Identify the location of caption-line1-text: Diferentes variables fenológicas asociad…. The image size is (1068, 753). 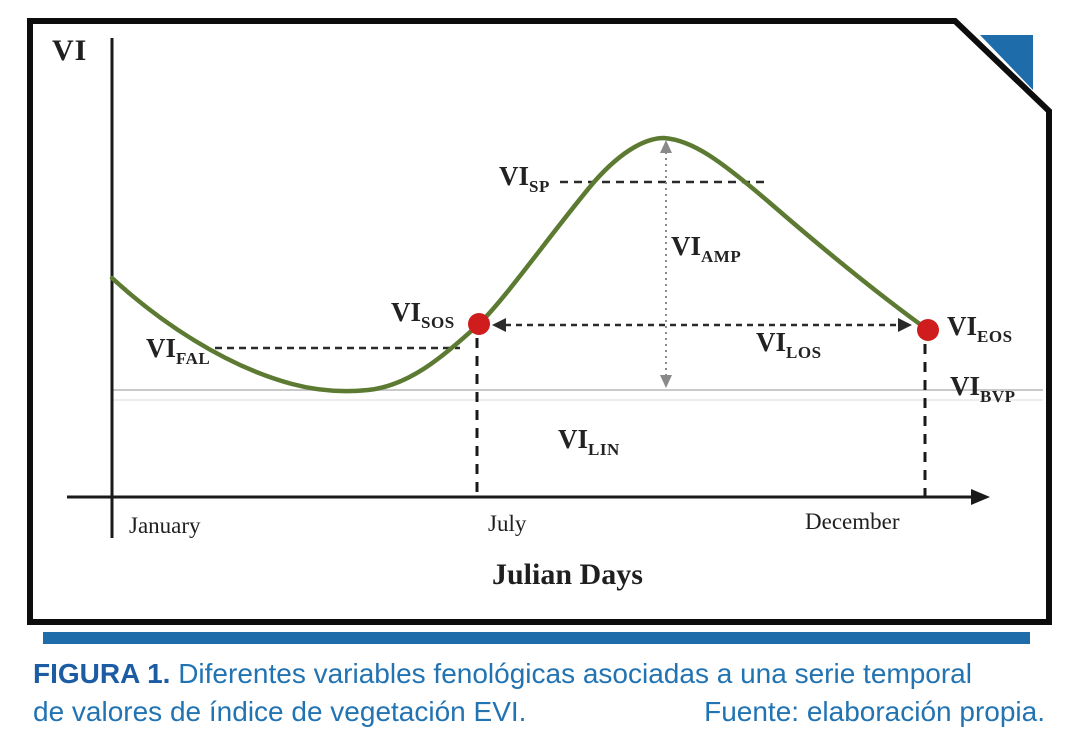
(575, 673).